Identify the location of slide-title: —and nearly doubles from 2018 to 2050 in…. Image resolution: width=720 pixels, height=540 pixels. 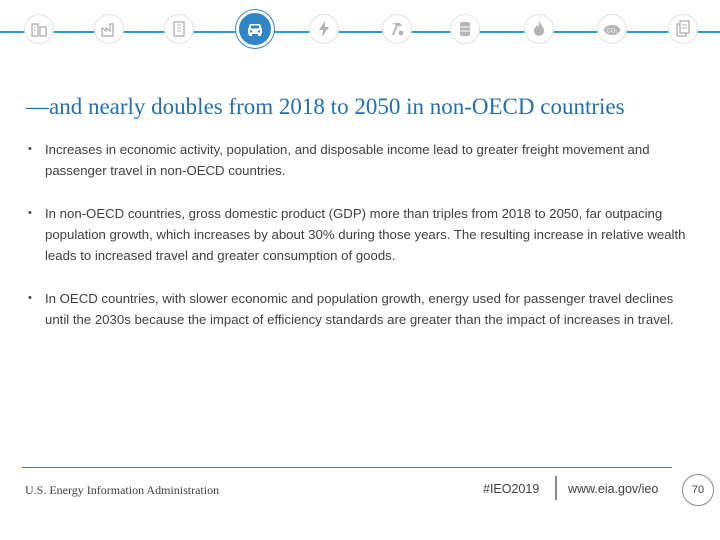
(325, 106).